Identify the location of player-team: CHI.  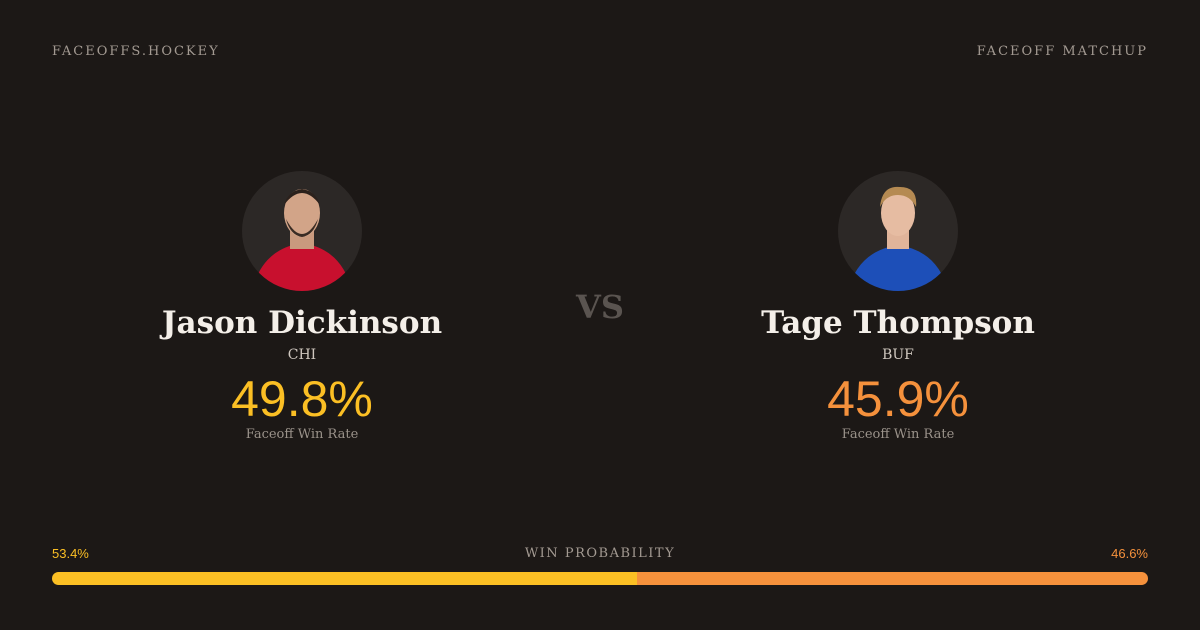
(302, 355).